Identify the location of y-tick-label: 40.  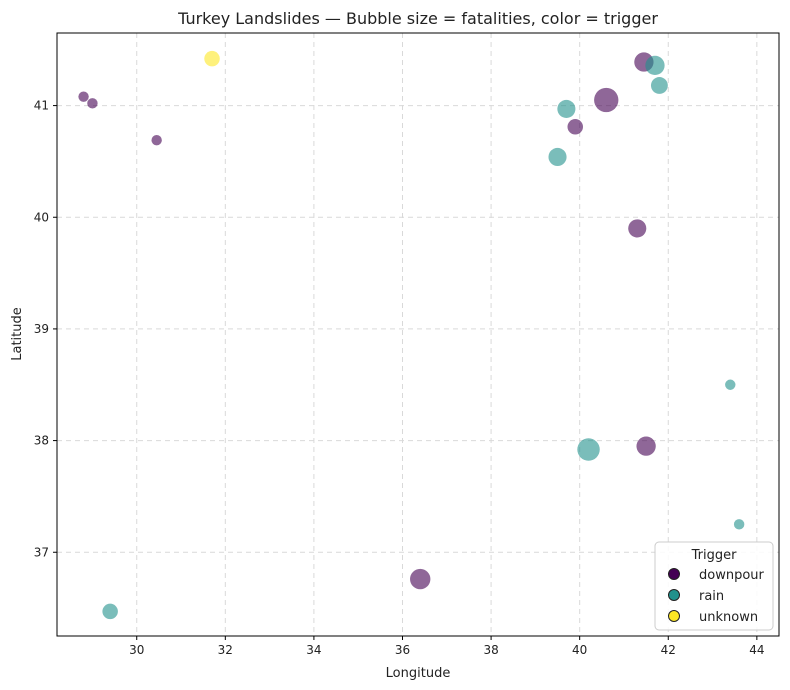
(41, 217).